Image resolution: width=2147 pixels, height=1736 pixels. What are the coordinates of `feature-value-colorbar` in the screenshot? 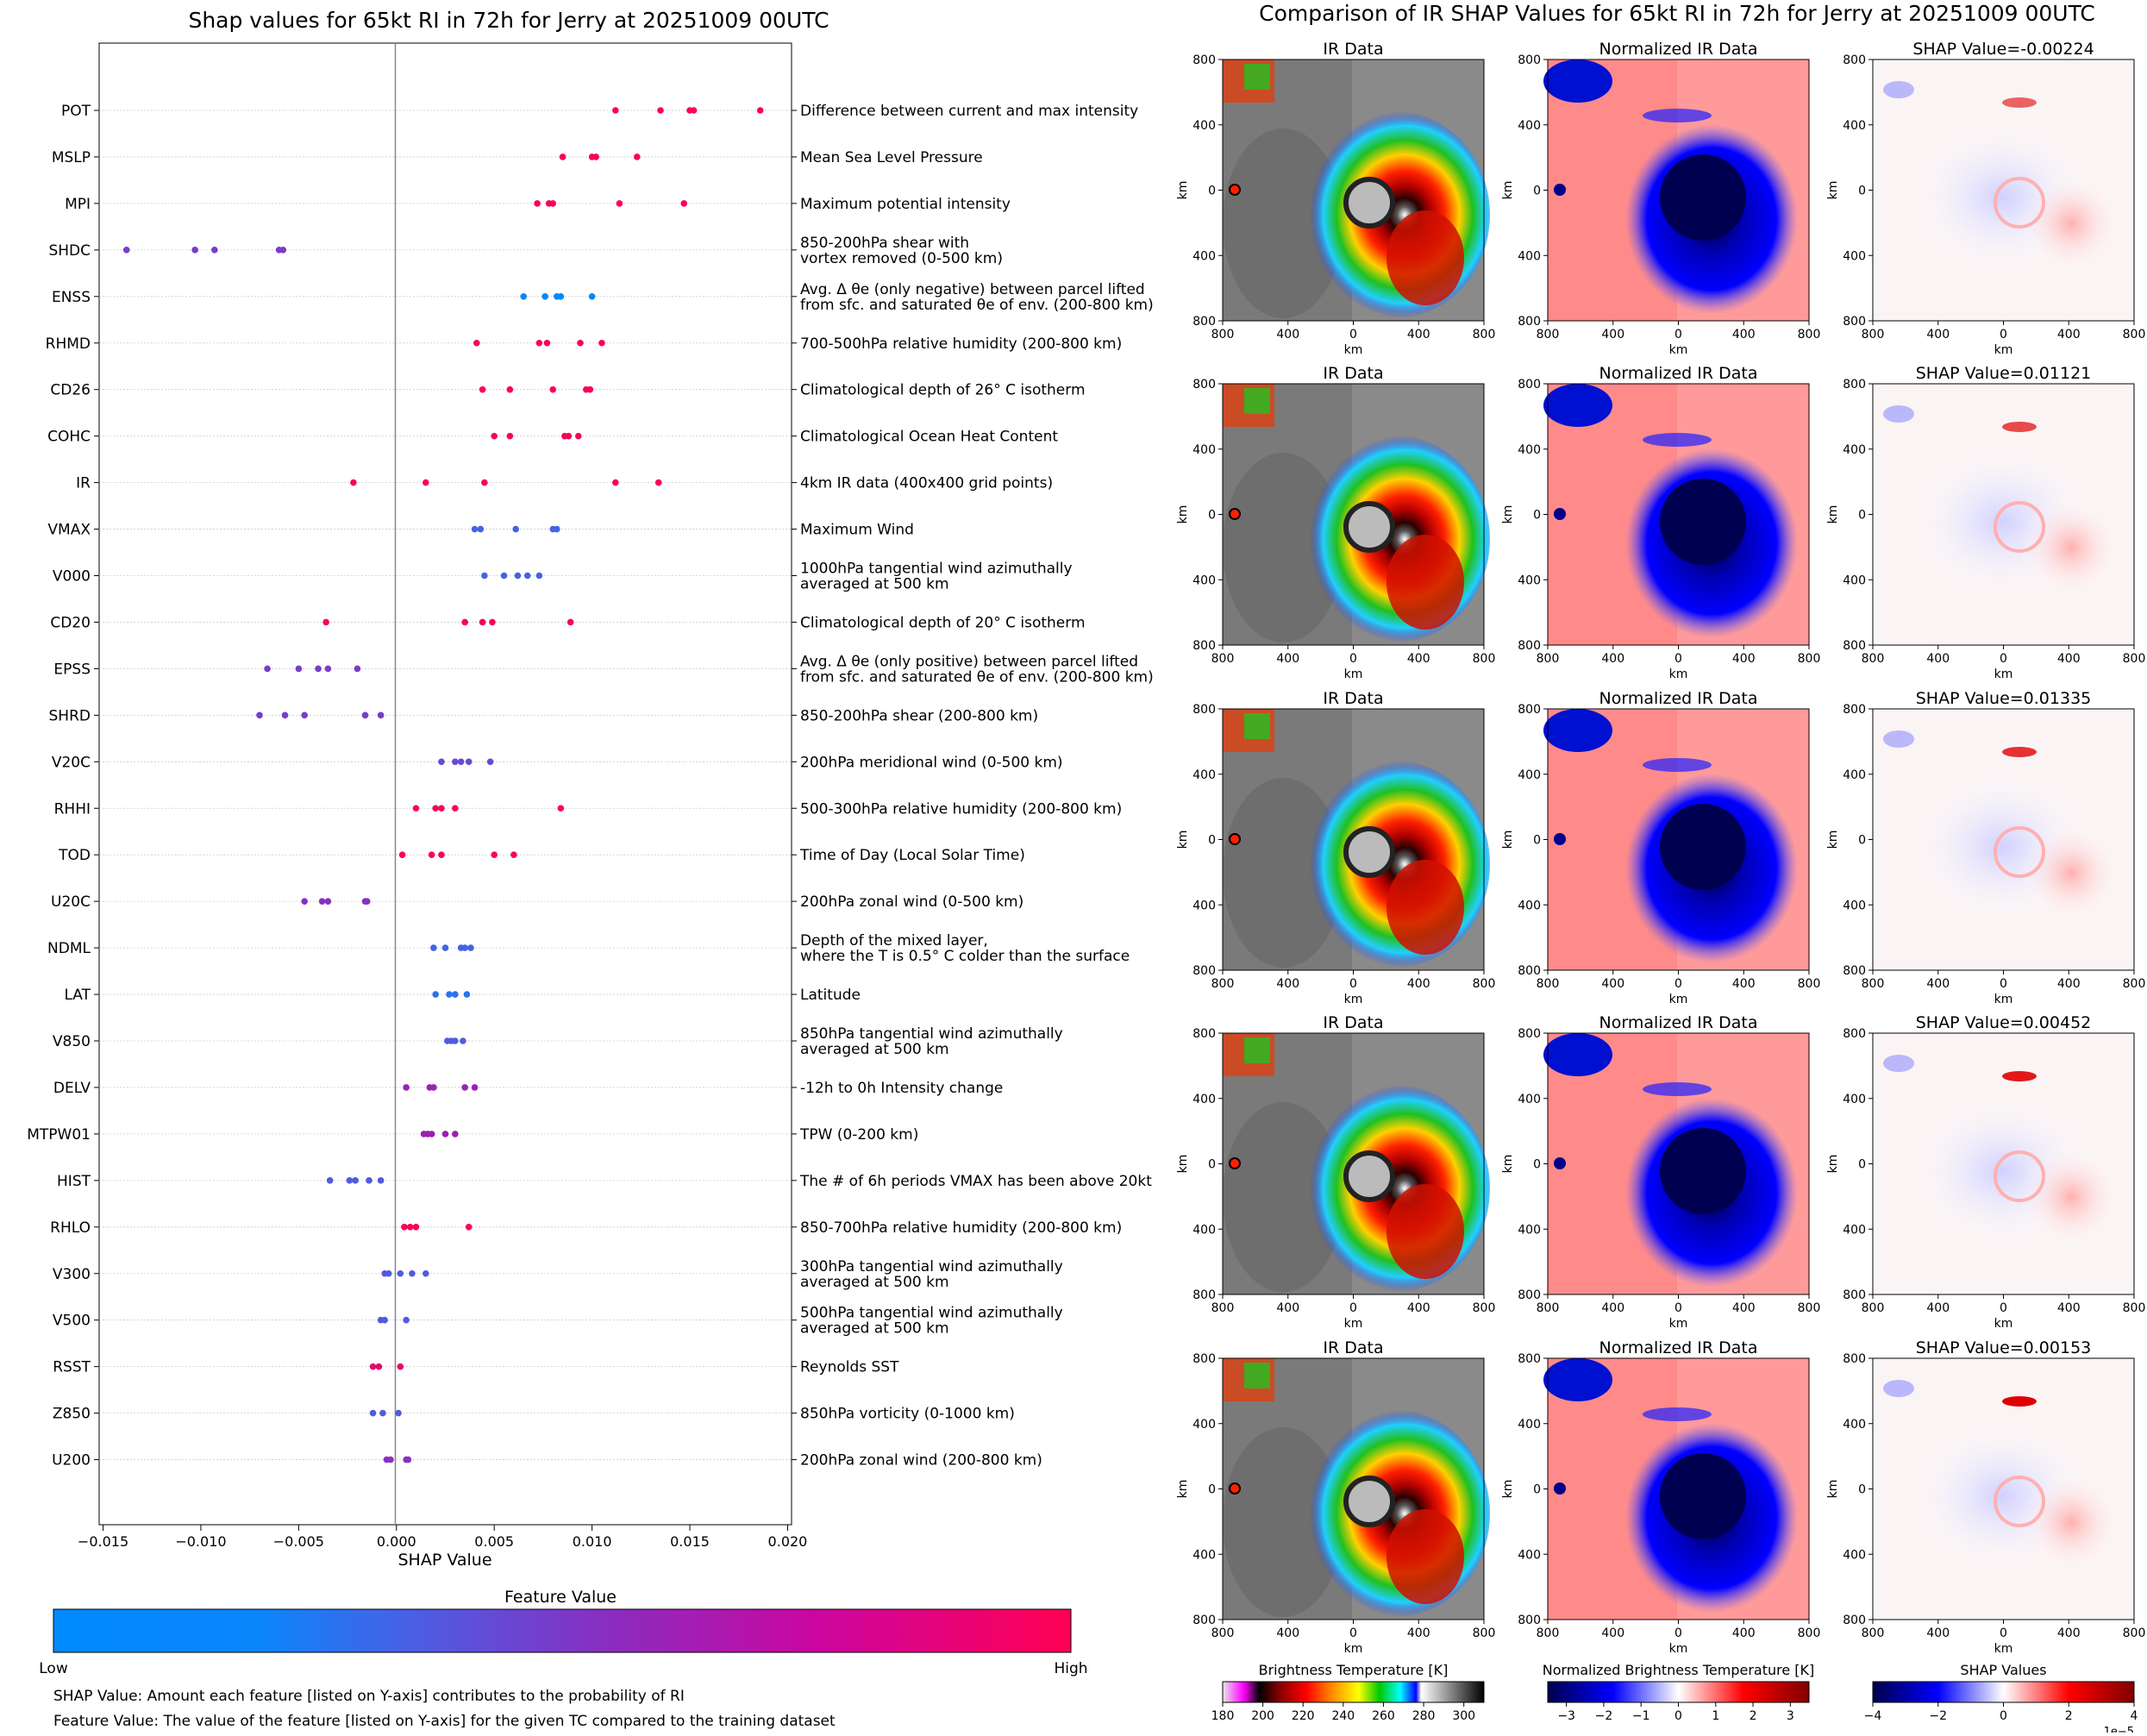 It's located at (562, 1630).